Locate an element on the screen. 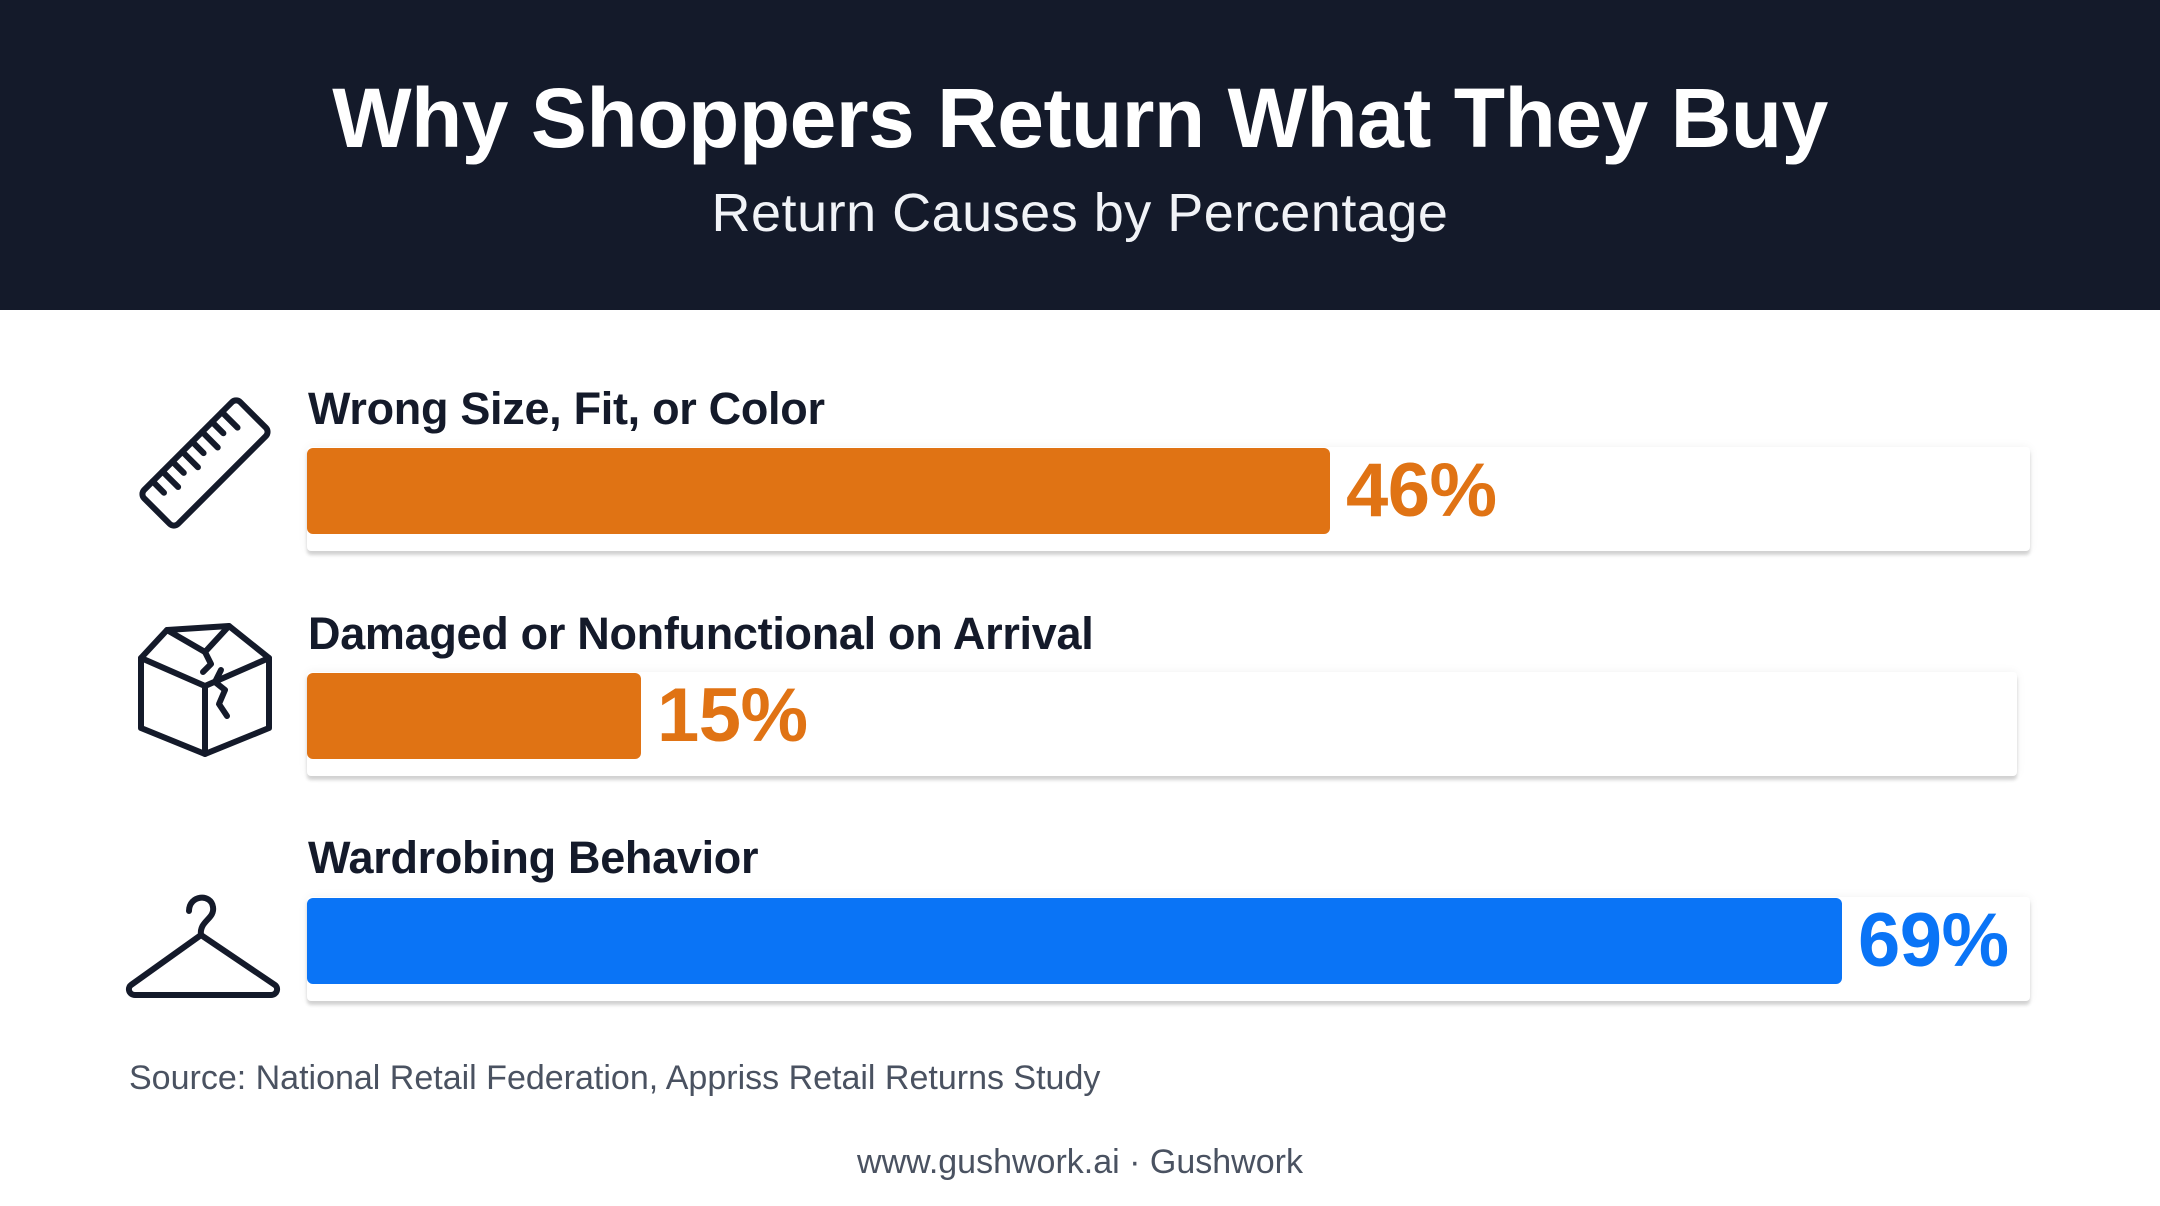 This screenshot has height=1206, width=2160. row-label-wardrobing: Wardrobing Behavior is located at coordinates (533, 857).